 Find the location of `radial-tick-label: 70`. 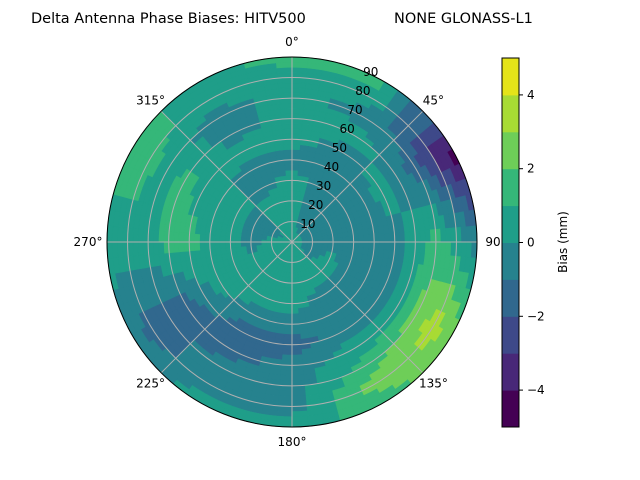

radial-tick-label: 70 is located at coordinates (354, 110).